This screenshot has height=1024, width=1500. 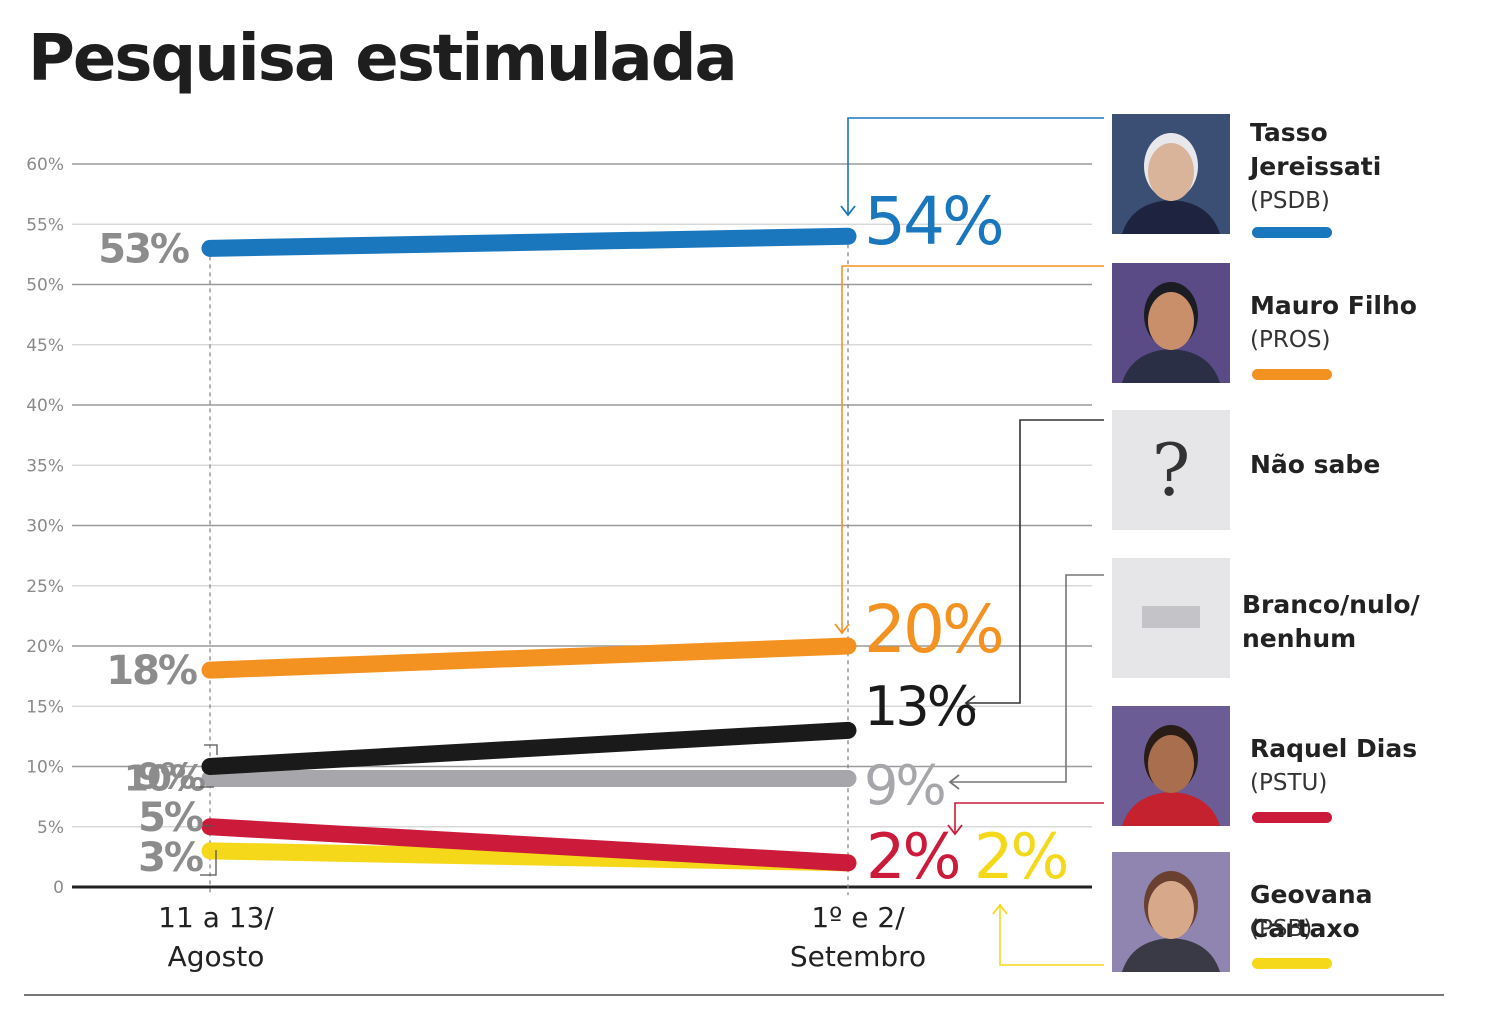 I want to click on legend-item: Tasso Jereissati (PSDB), so click(x=1302, y=176).